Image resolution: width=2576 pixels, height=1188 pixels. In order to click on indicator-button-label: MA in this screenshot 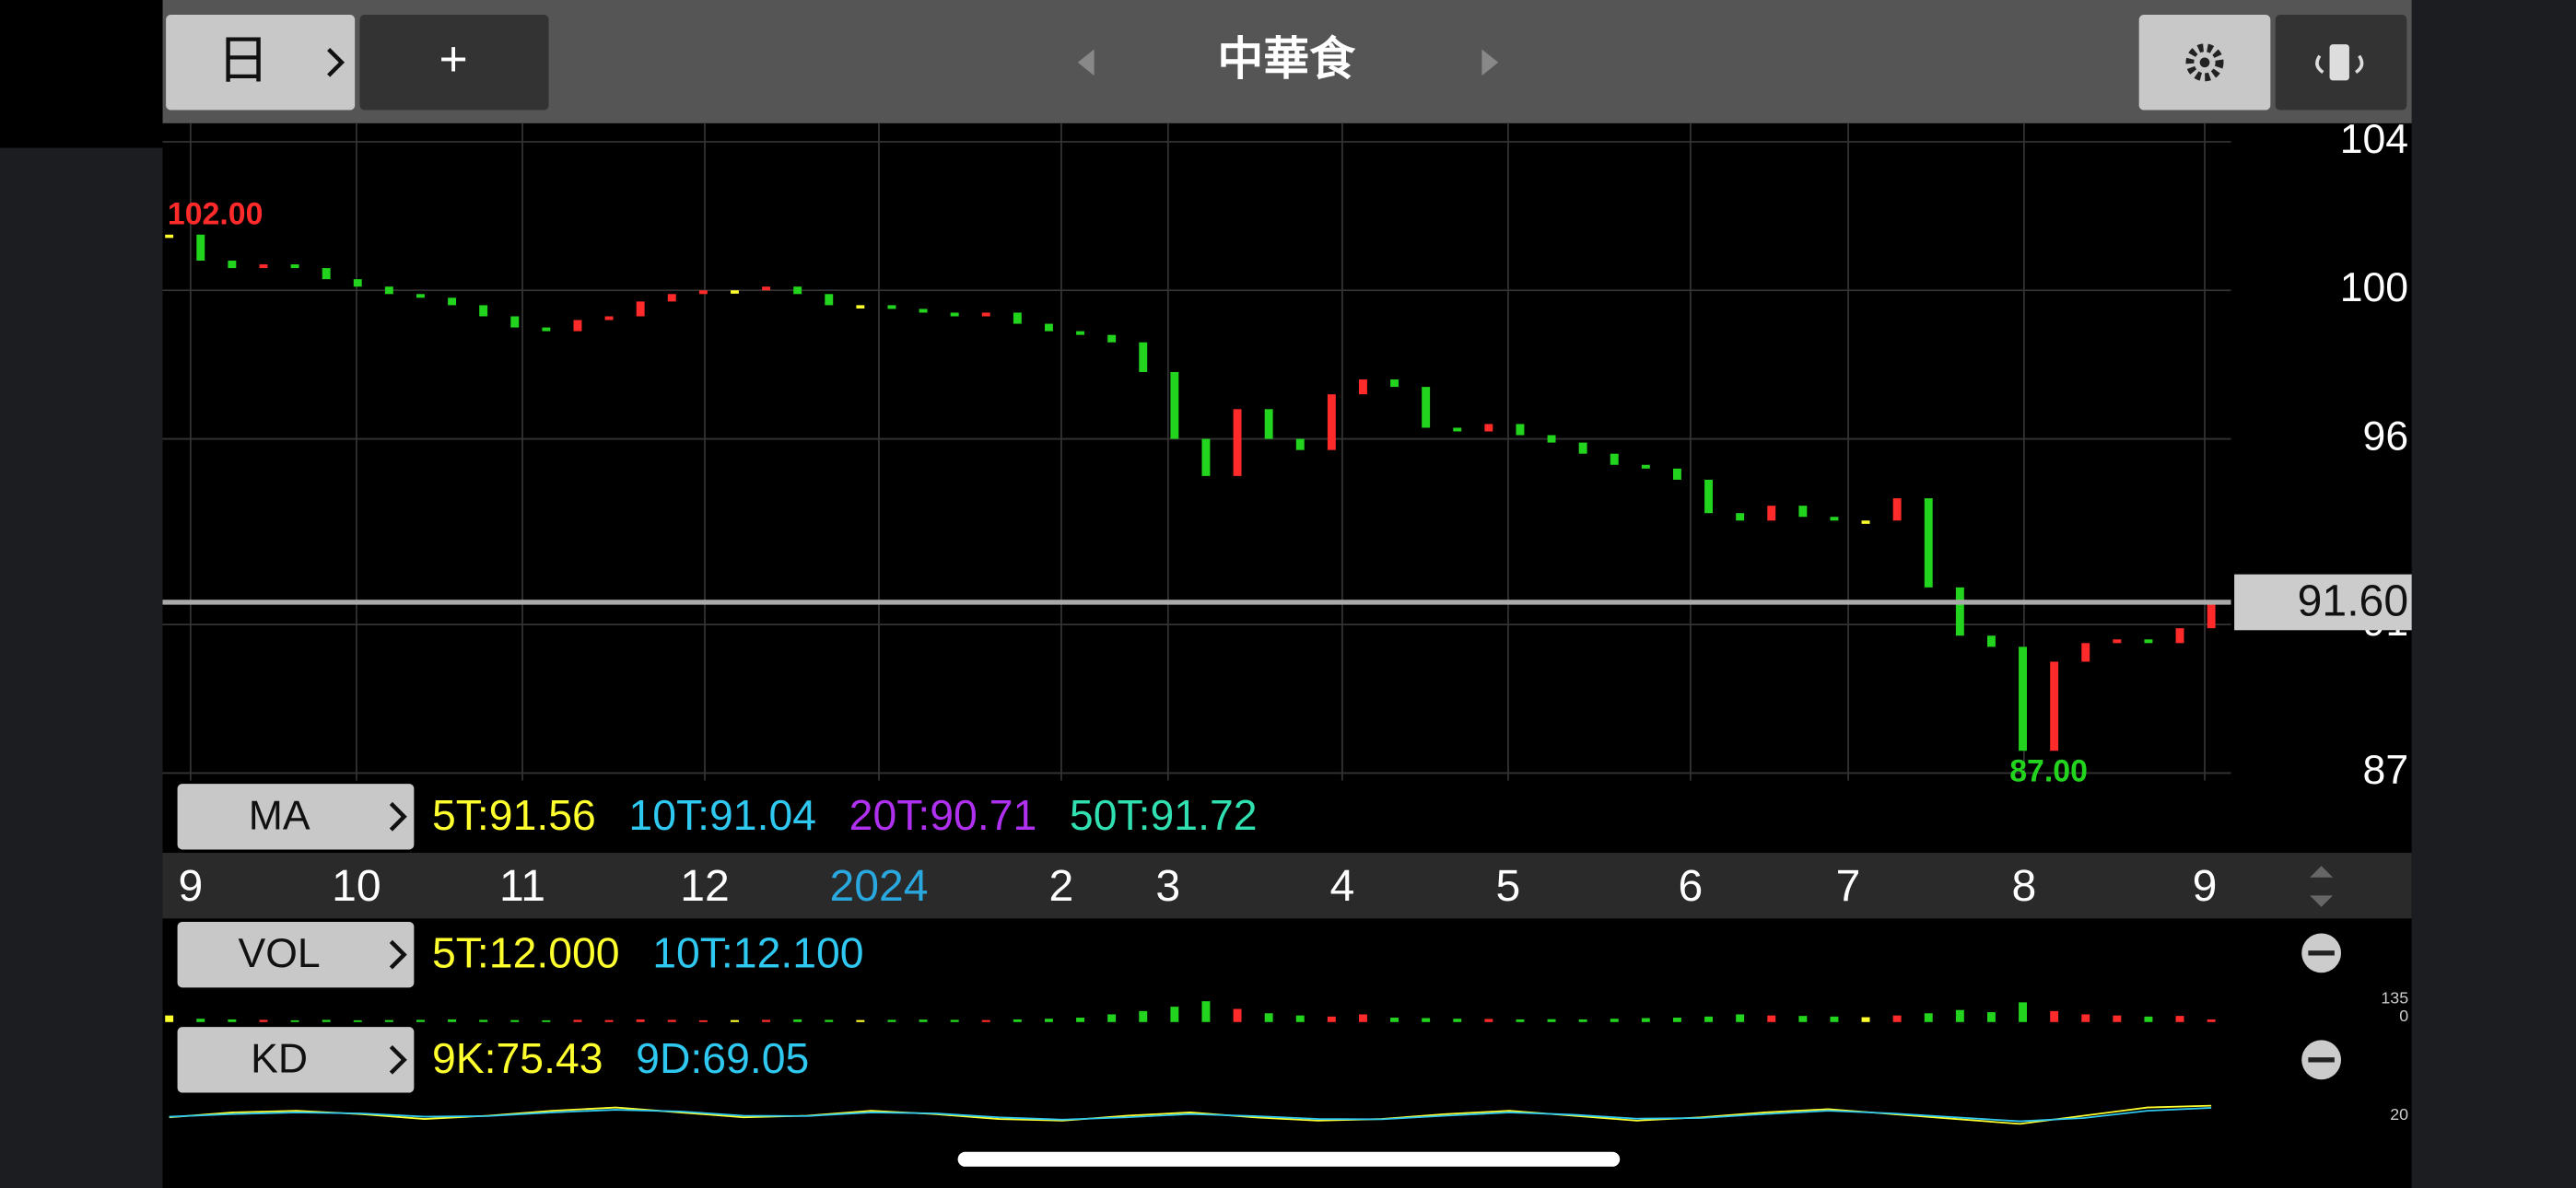, I will do `click(279, 815)`.